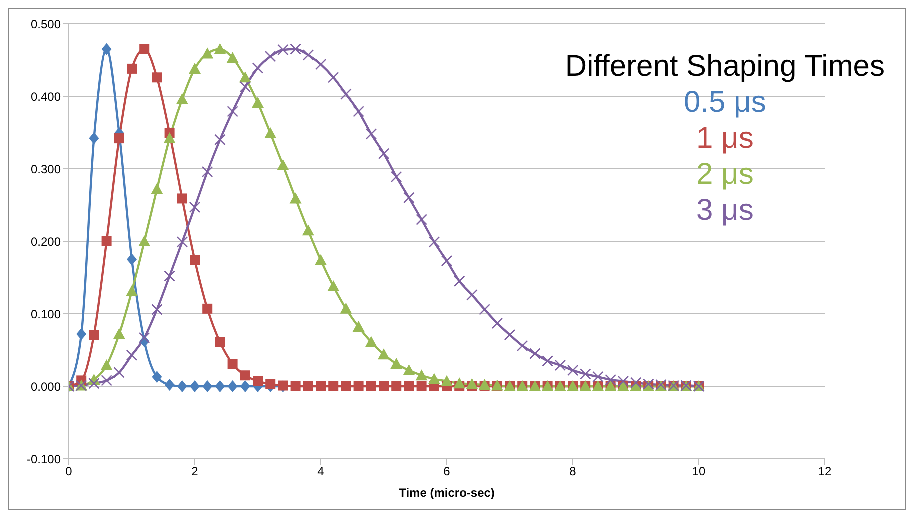 The image size is (914, 519). Describe the element at coordinates (46, 387) in the screenshot. I see `y-tick-label: 0.000` at that location.